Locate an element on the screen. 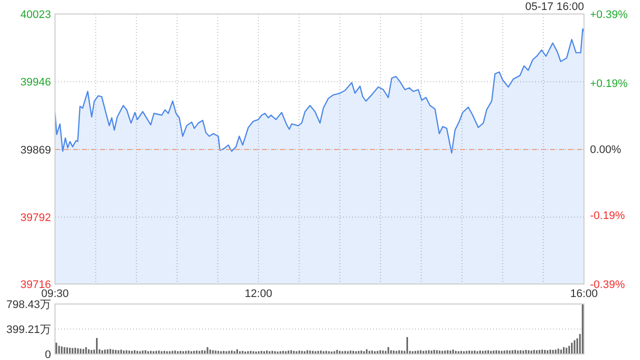 This screenshot has width=640, height=360. y-tick-label: 0 is located at coordinates (47, 354).